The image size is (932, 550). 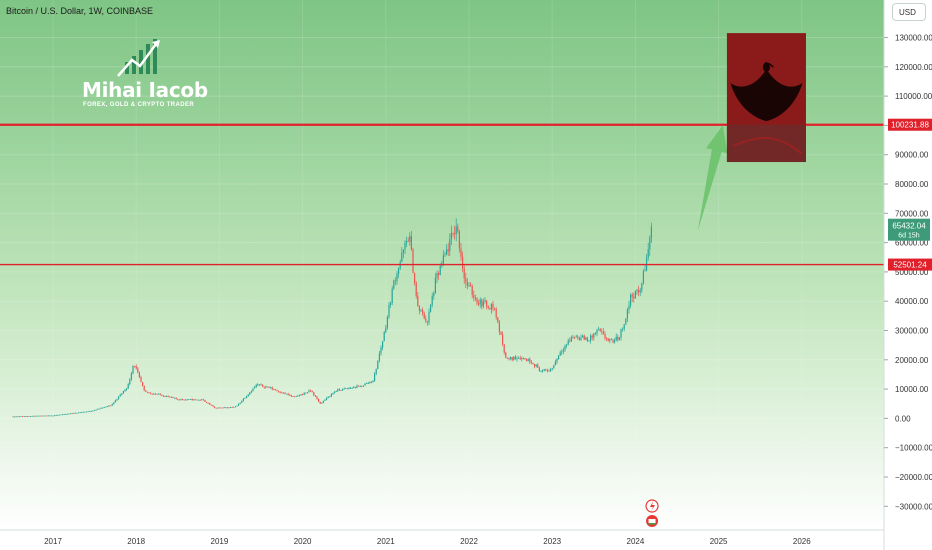 What do you see at coordinates (913, 448) in the screenshot?
I see `y-tick-label: −10000.00` at bounding box center [913, 448].